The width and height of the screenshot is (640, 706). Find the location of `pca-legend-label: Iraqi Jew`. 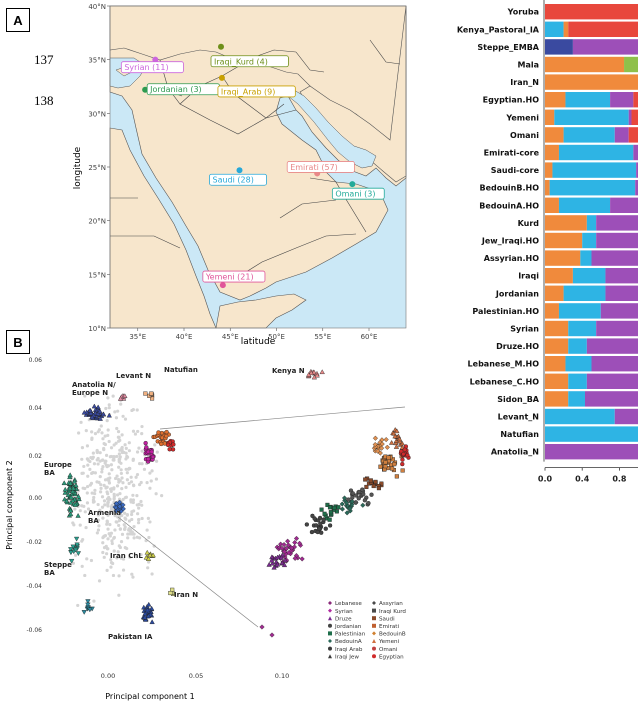

pca-legend-label: Iraqi Jew is located at coordinates (347, 657).